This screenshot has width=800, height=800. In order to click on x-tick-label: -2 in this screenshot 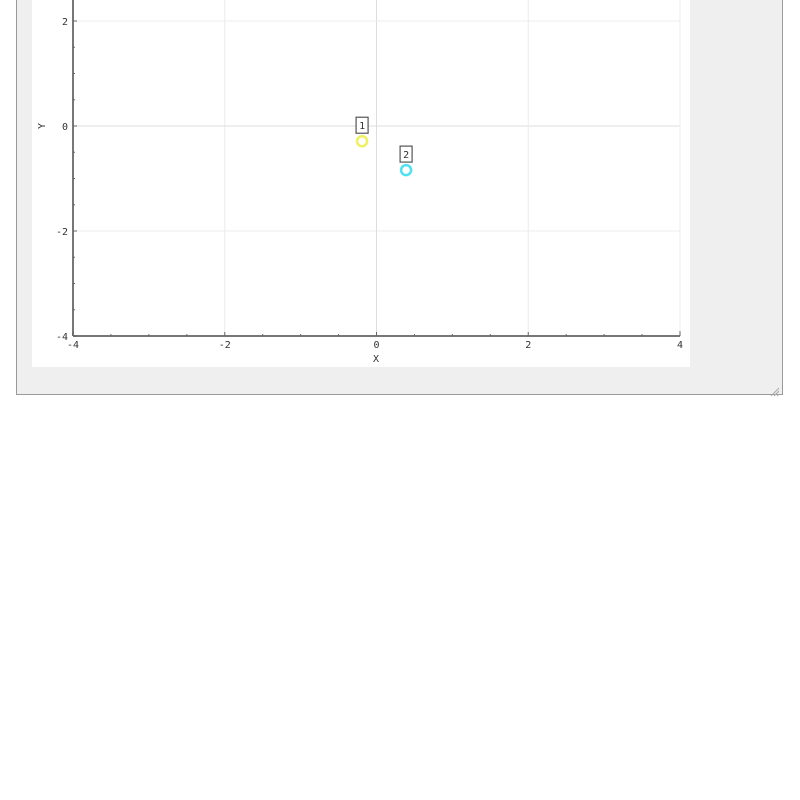, I will do `click(225, 345)`.